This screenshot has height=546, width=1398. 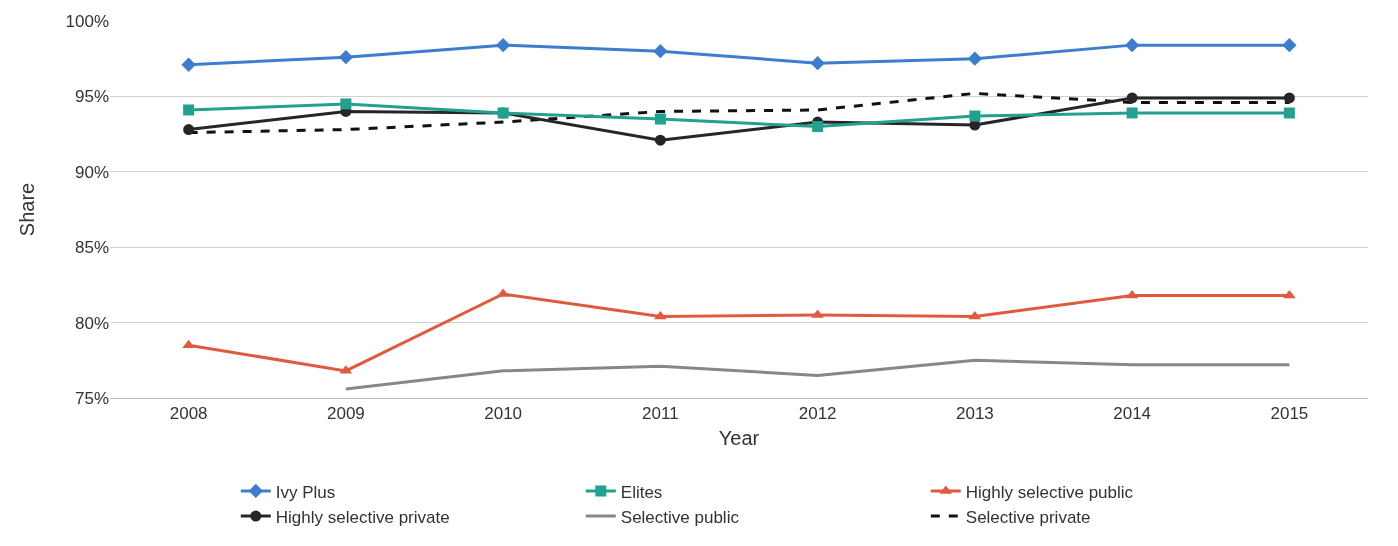 What do you see at coordinates (345, 414) in the screenshot?
I see `x-tick-label: 2009` at bounding box center [345, 414].